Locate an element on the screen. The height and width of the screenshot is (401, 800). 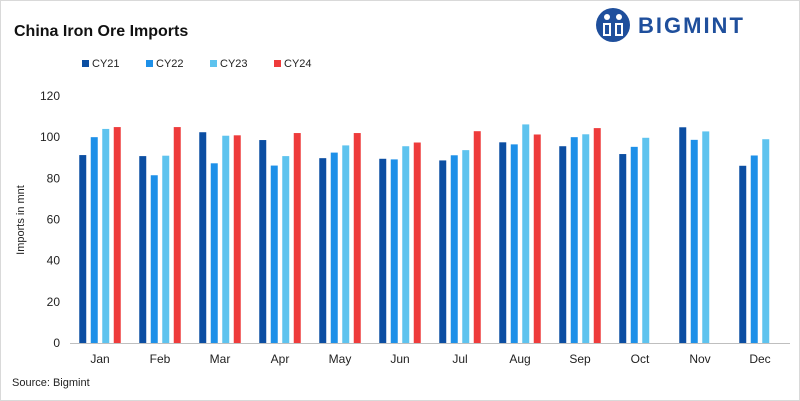
bar-cy21-jan is located at coordinates (83, 249).